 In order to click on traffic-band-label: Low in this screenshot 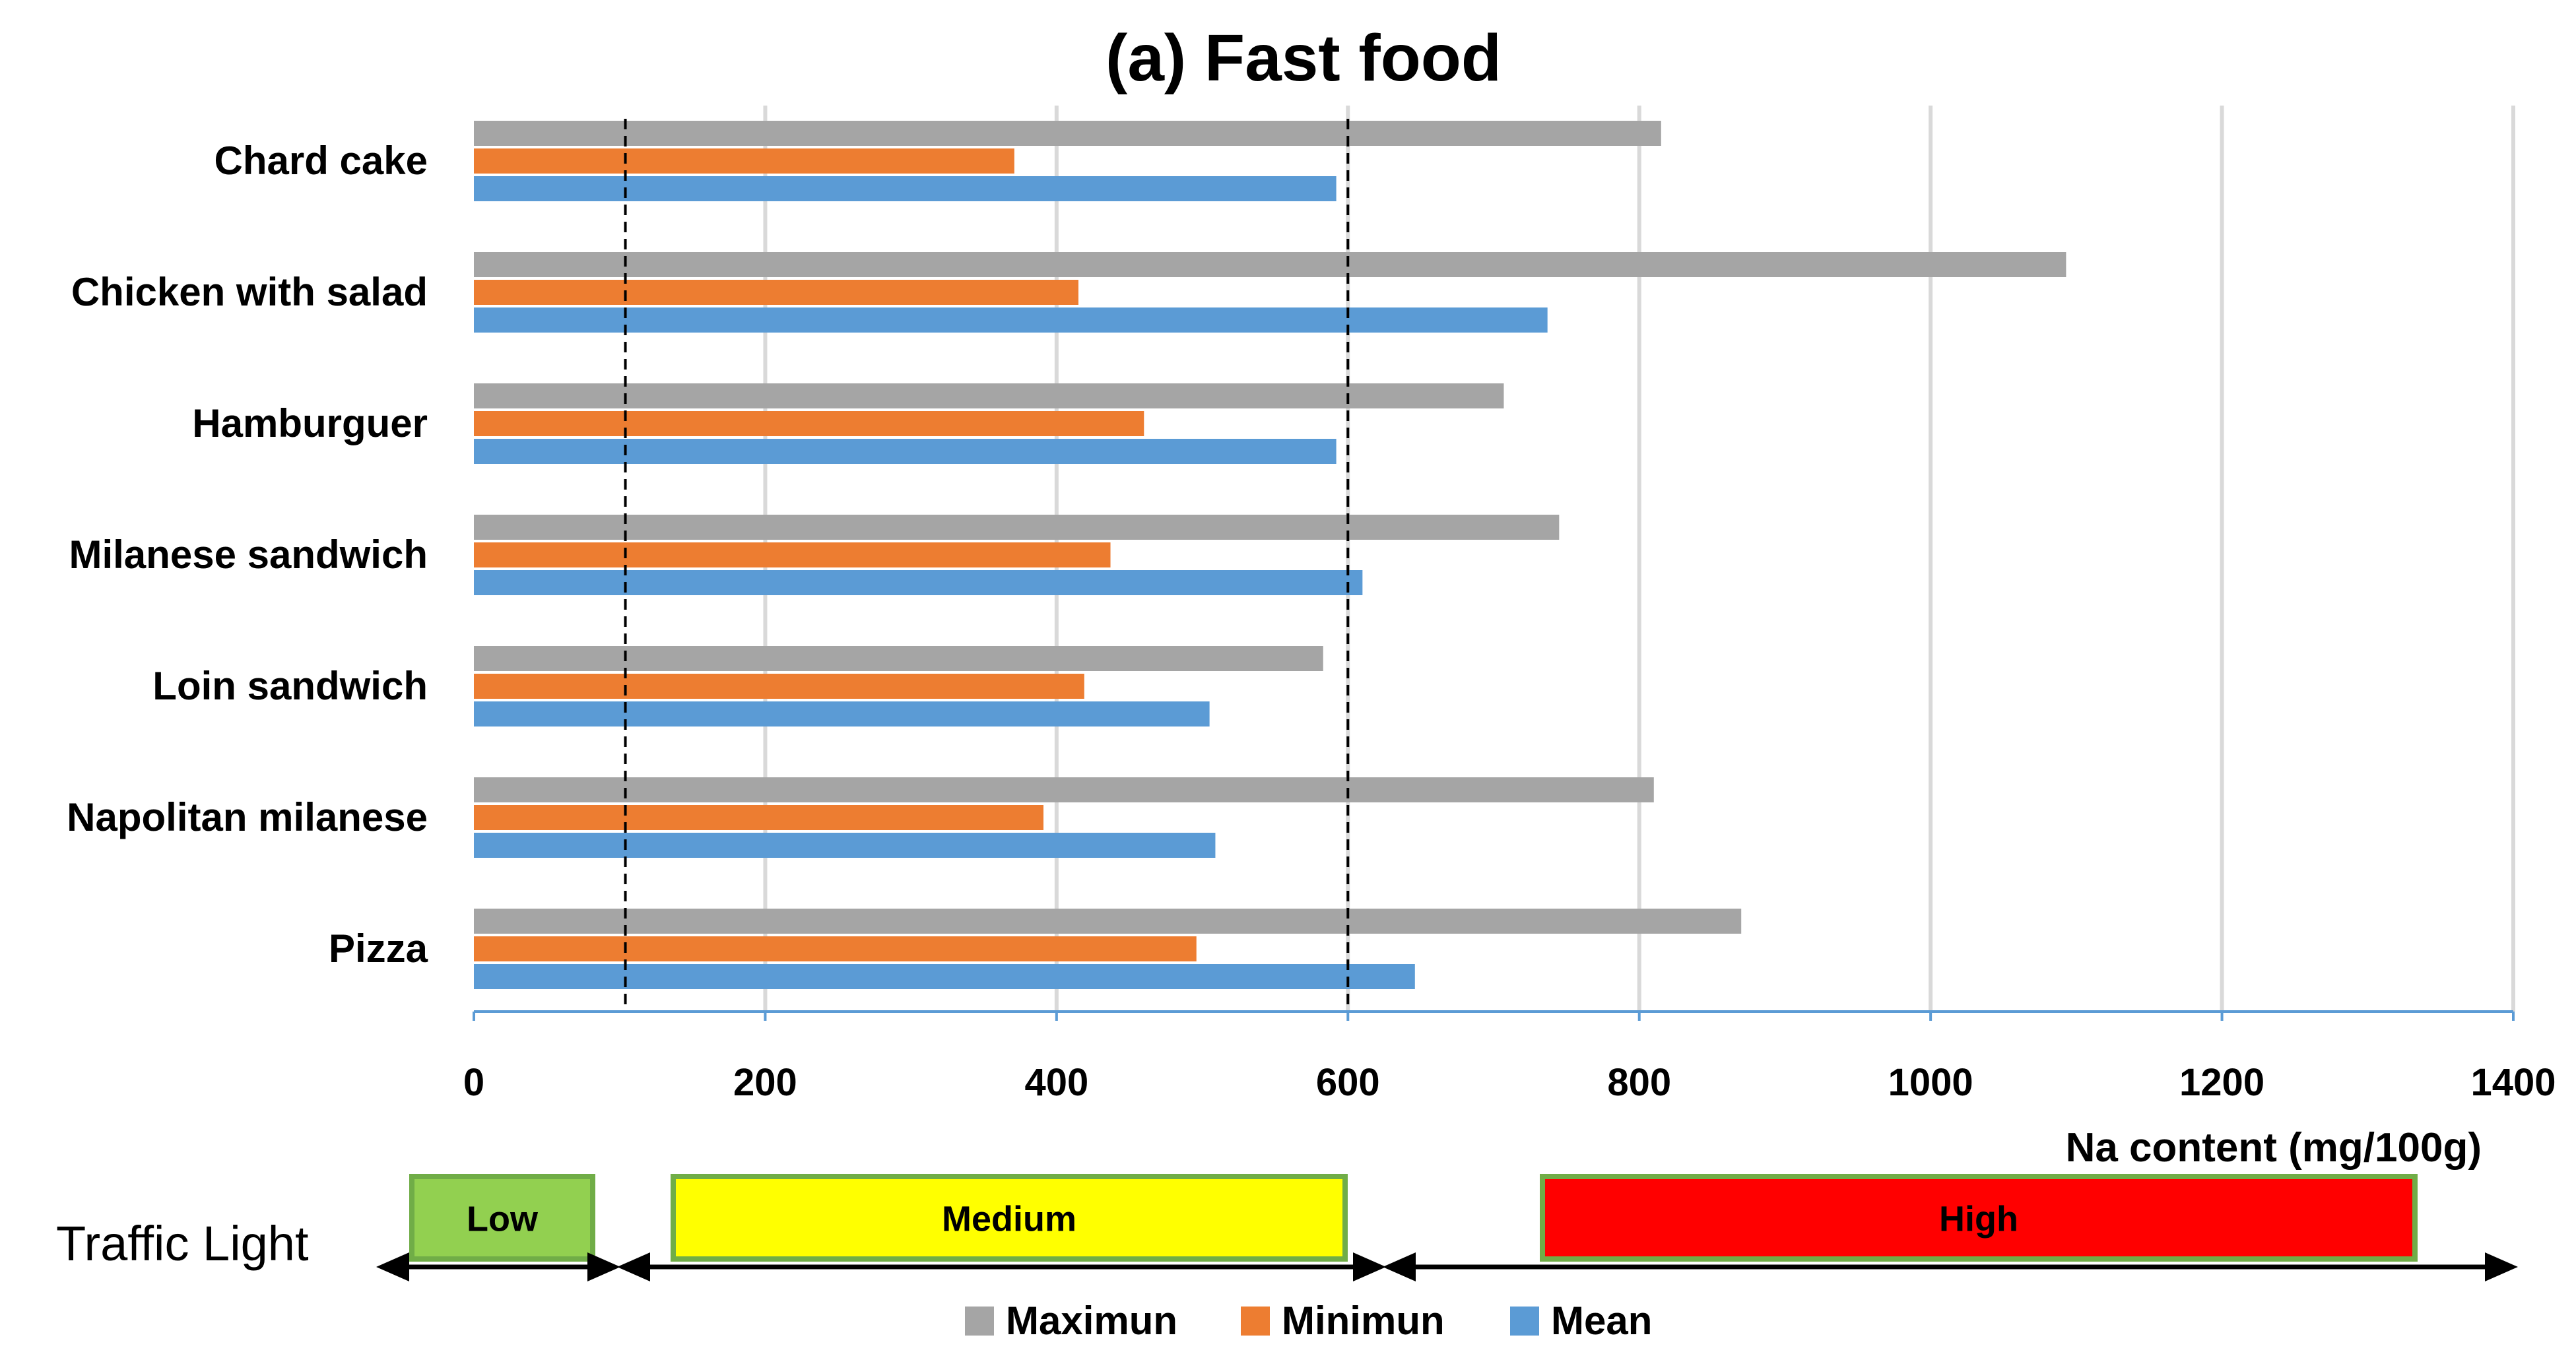, I will do `click(503, 1219)`.